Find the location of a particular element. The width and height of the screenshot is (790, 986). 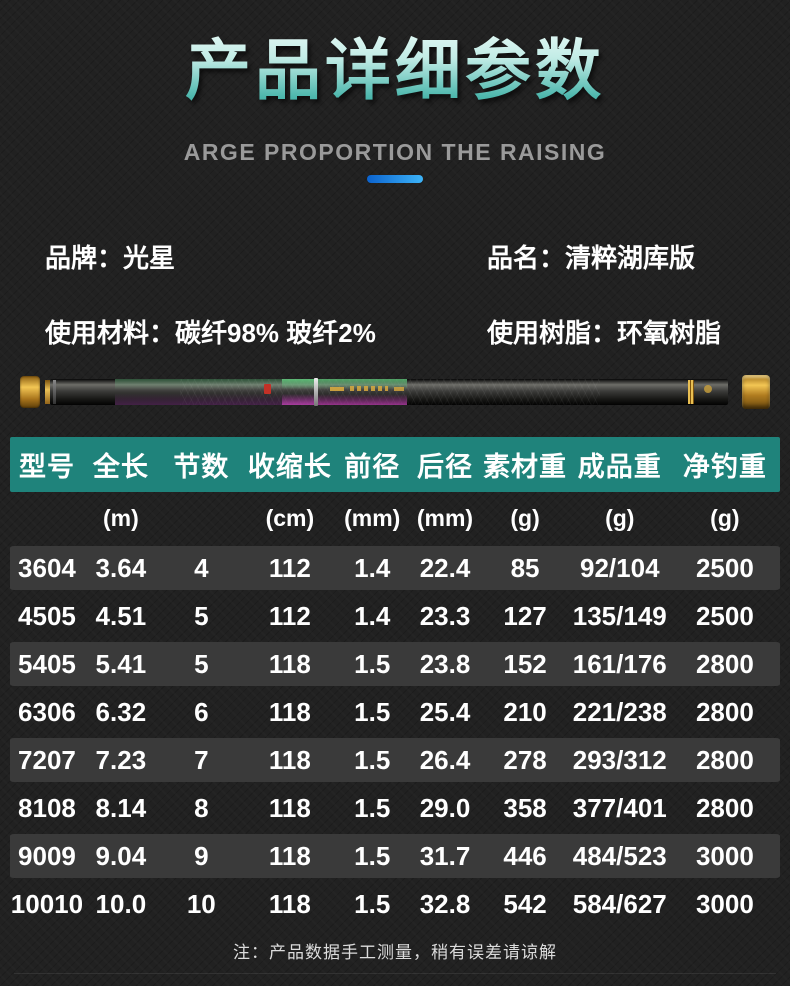

table-cell: 23.8 is located at coordinates (445, 663).